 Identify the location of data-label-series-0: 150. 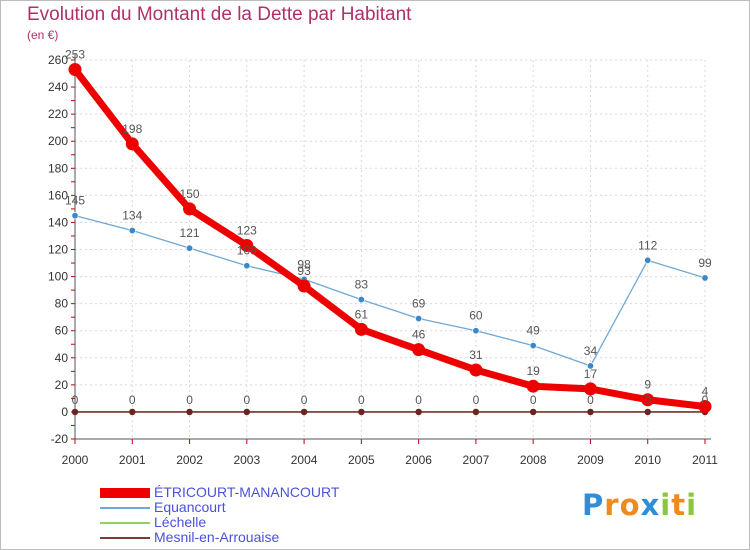
(190, 194).